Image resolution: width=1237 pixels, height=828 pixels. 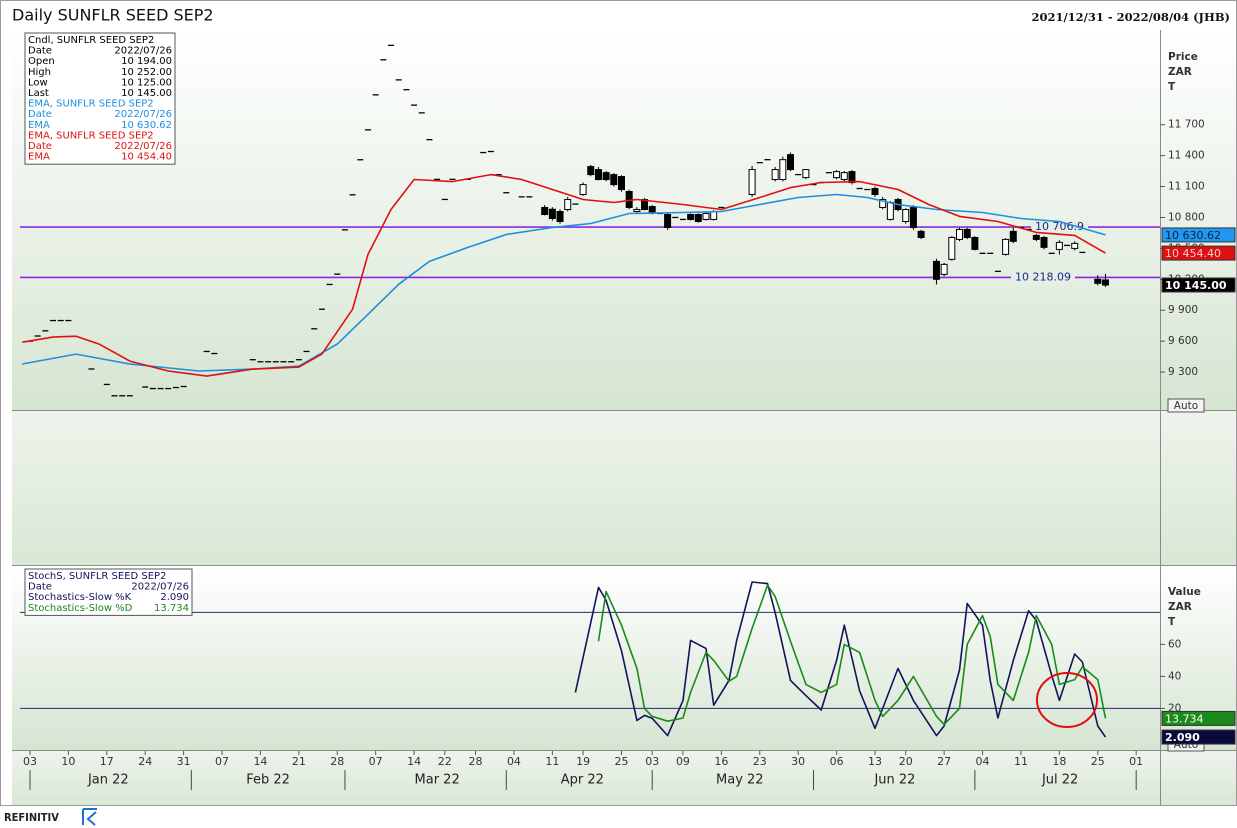 I want to click on month-label: Jun 22, so click(x=894, y=780).